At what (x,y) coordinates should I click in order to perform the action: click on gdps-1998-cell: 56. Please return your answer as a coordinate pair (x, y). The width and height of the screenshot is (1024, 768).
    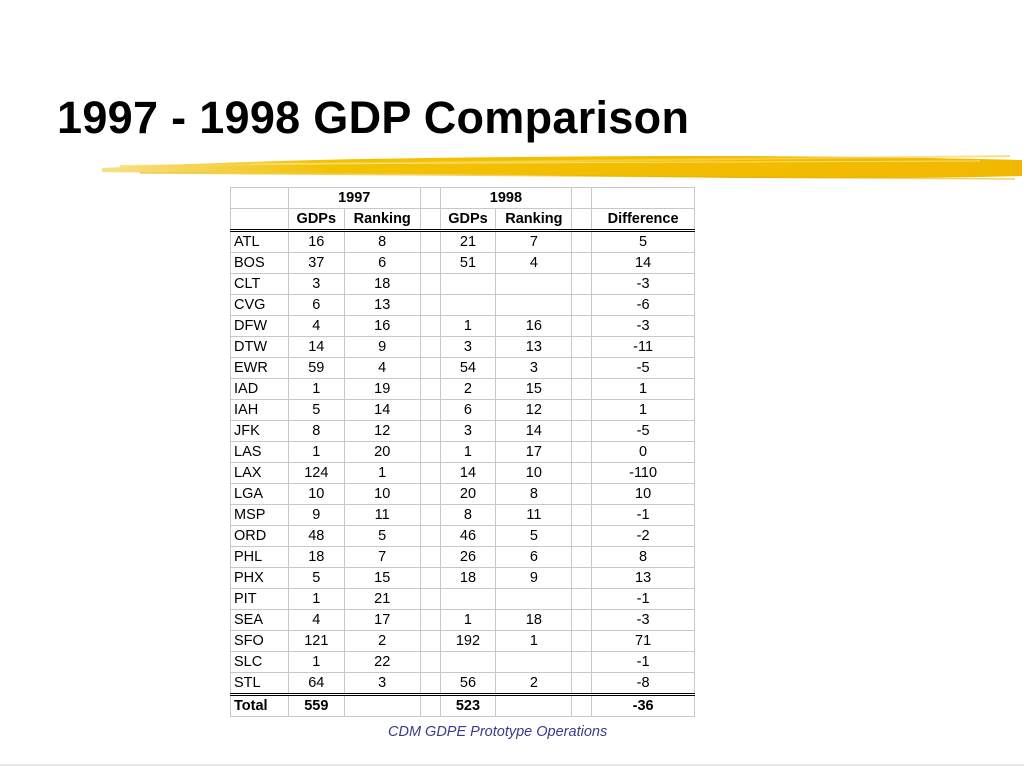
    Looking at the image, I should click on (468, 683).